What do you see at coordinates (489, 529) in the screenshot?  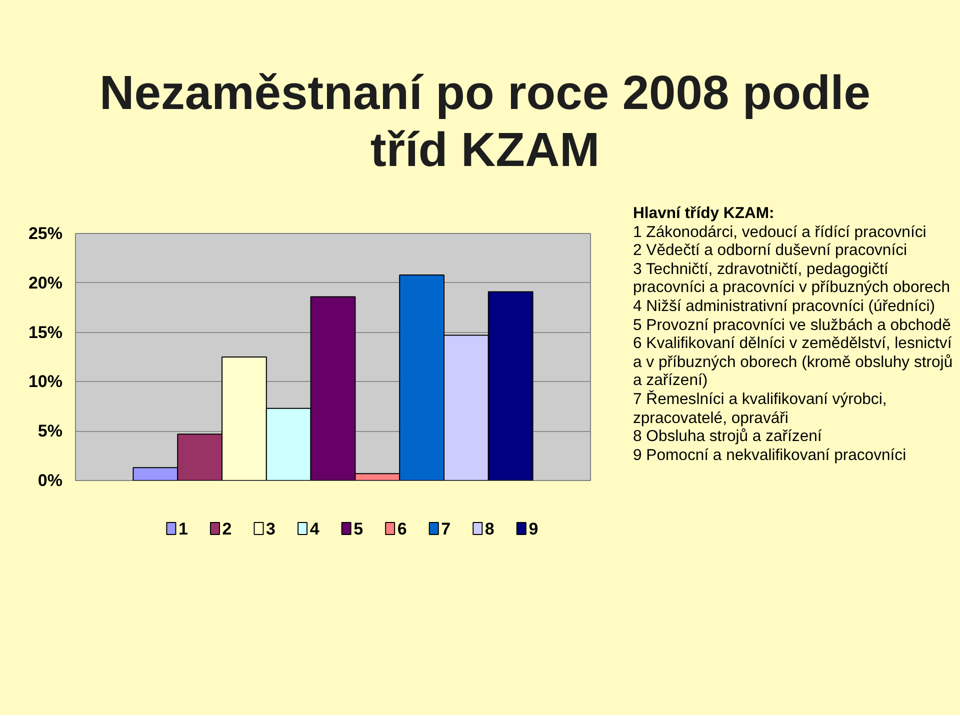 I see `legend-label: 8` at bounding box center [489, 529].